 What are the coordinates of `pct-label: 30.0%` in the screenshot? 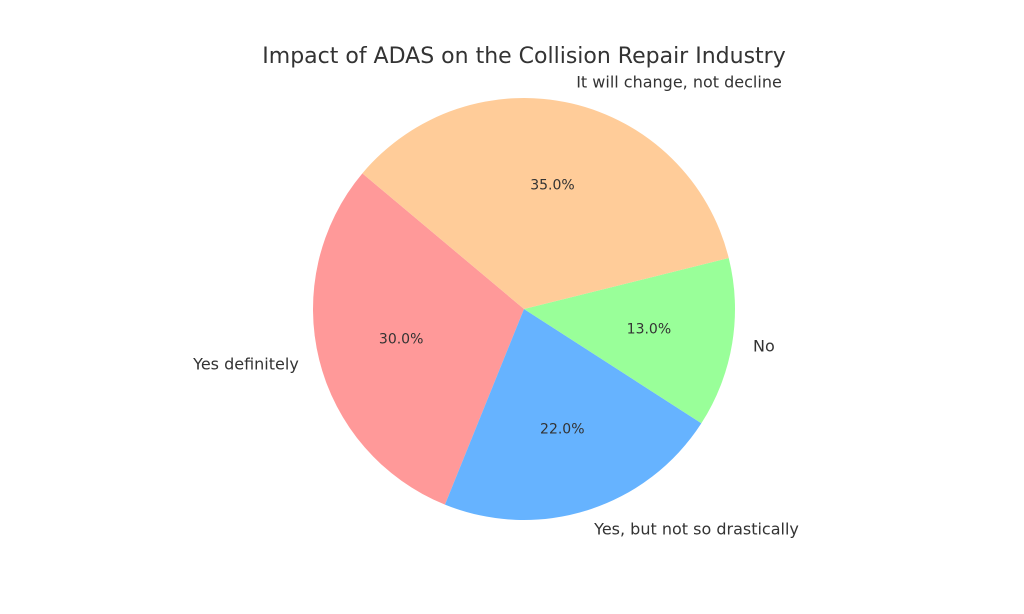 It's located at (401, 340).